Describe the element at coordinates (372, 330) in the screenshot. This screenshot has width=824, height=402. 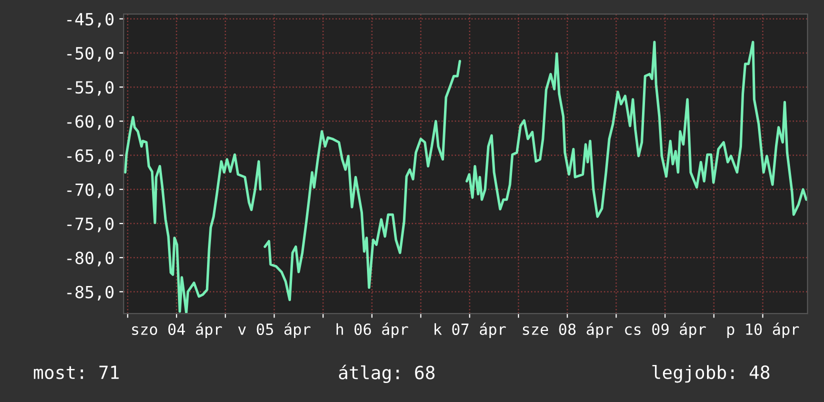
I see `x-tick-label: h 06 ápr` at that location.